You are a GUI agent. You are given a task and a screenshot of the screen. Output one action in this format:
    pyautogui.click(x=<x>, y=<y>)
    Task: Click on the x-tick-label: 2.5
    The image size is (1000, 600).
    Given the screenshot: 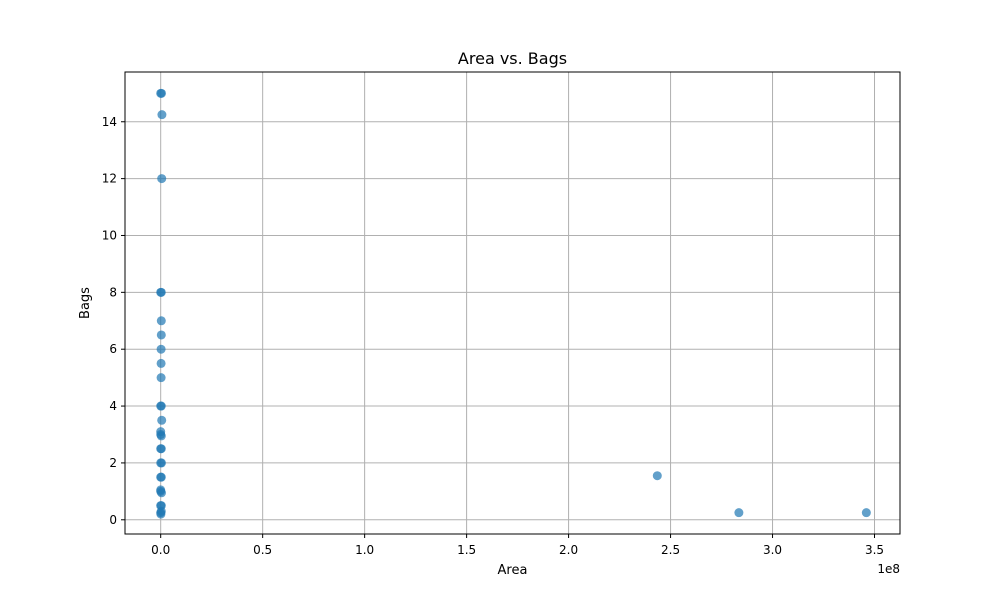 What is the action you would take?
    pyautogui.click(x=670, y=550)
    